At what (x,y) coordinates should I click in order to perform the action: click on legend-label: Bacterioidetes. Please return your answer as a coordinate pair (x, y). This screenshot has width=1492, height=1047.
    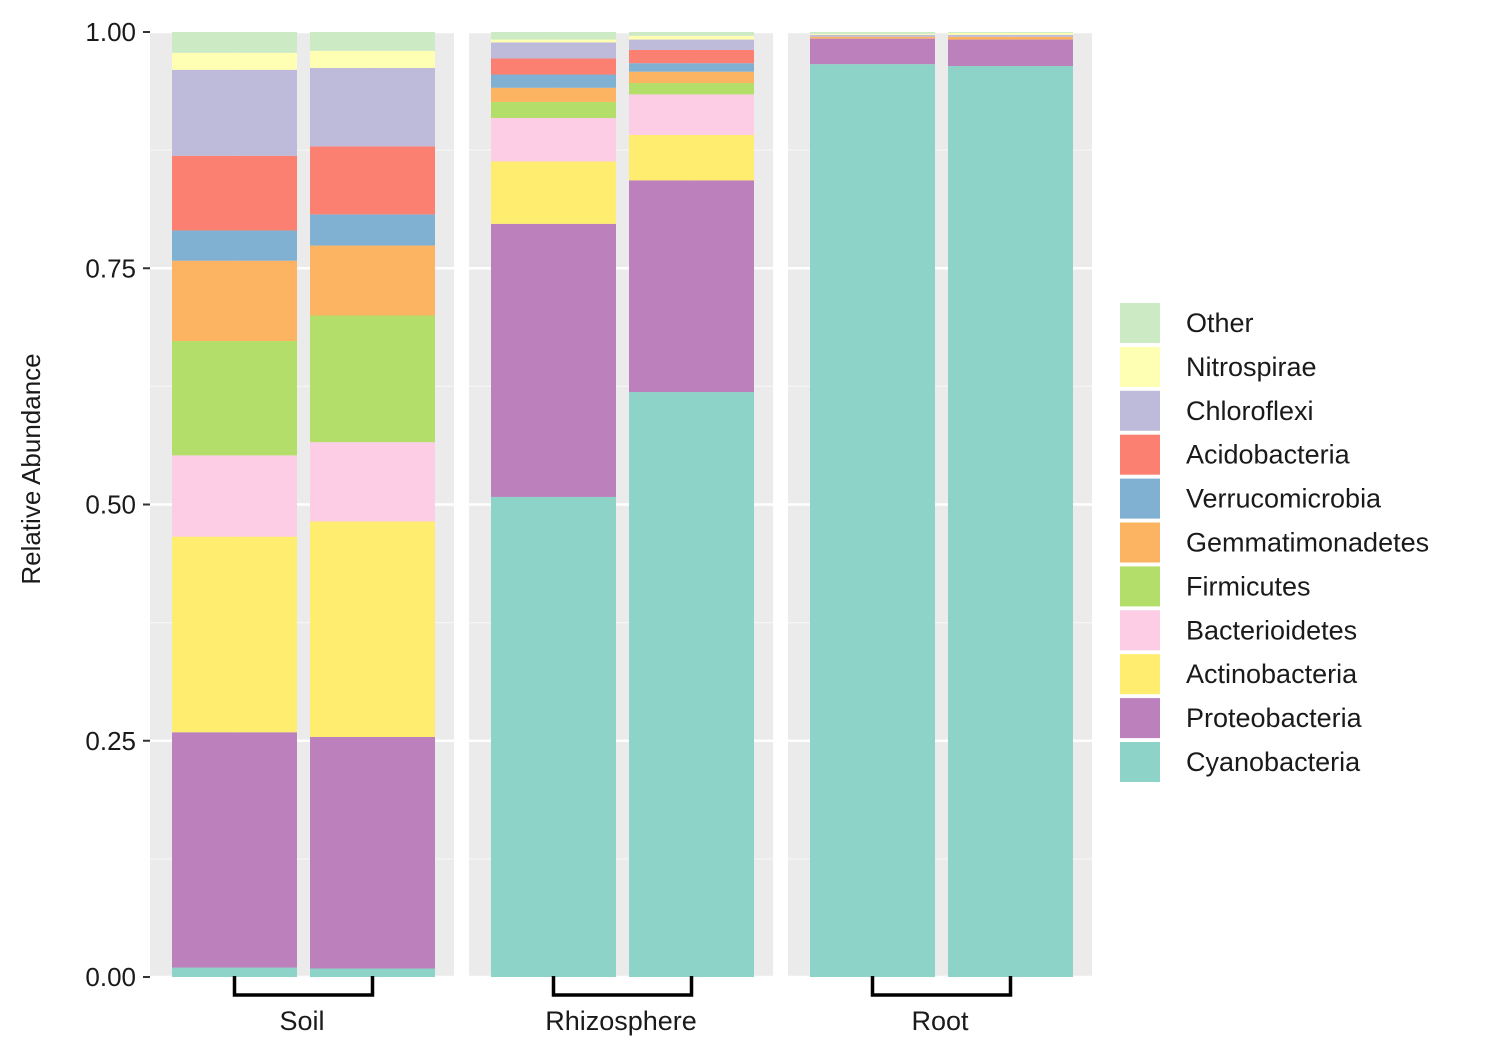
    Looking at the image, I should click on (1271, 630).